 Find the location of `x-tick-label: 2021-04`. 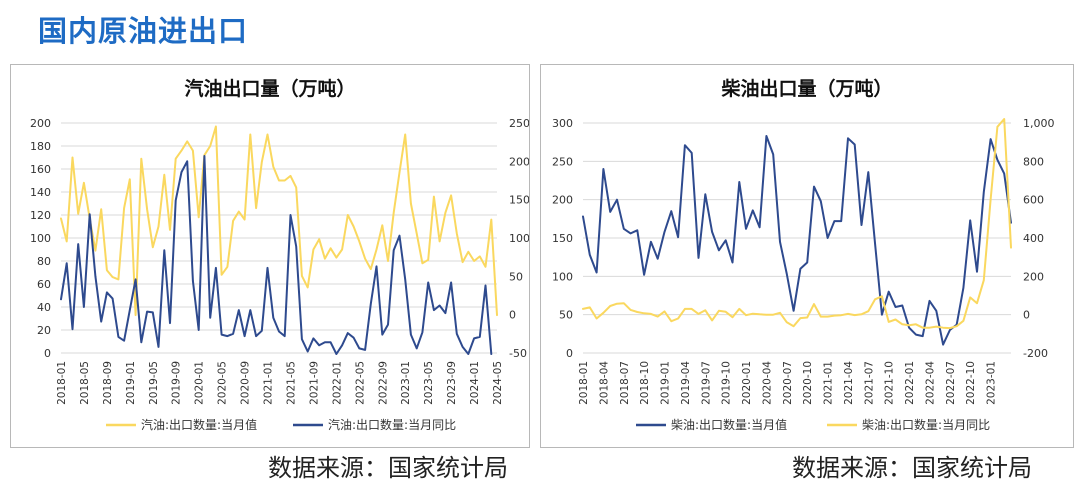

x-tick-label: 2021-04 is located at coordinates (849, 383).